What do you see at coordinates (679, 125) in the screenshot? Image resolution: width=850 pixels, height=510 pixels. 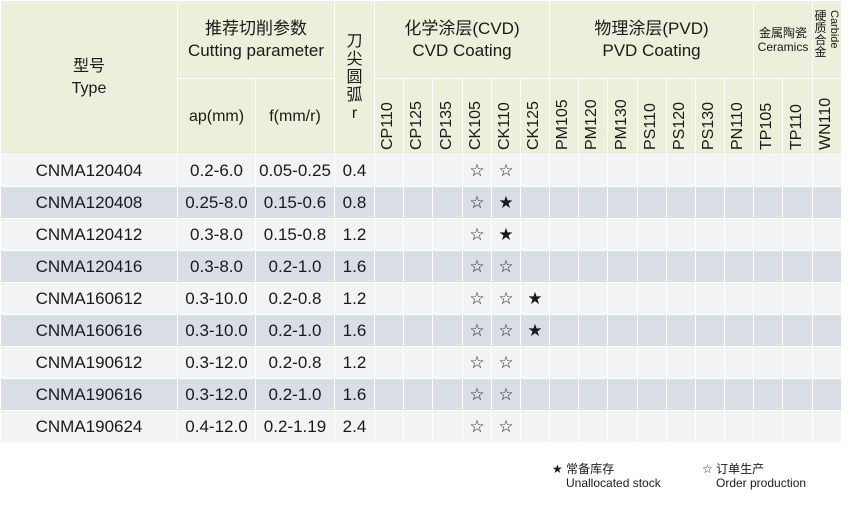 I see `grade-label: PS120` at bounding box center [679, 125].